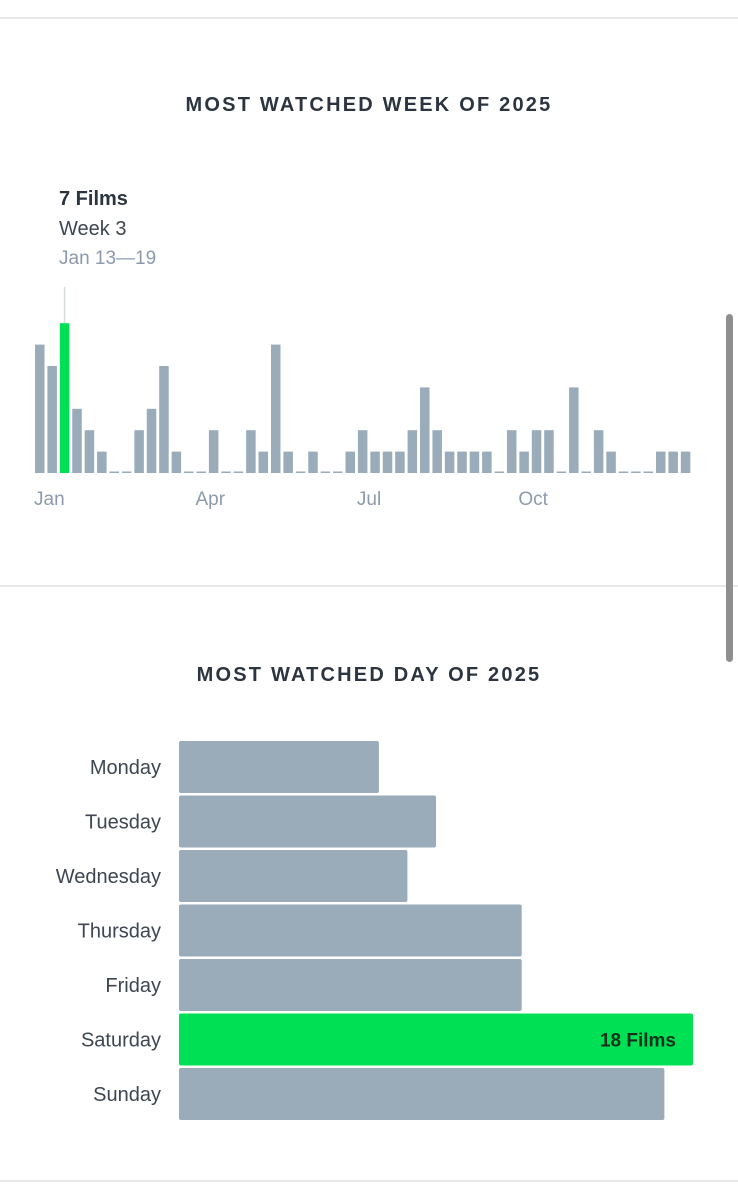 This screenshot has width=738, height=1200. I want to click on day-bar-monday, so click(279, 767).